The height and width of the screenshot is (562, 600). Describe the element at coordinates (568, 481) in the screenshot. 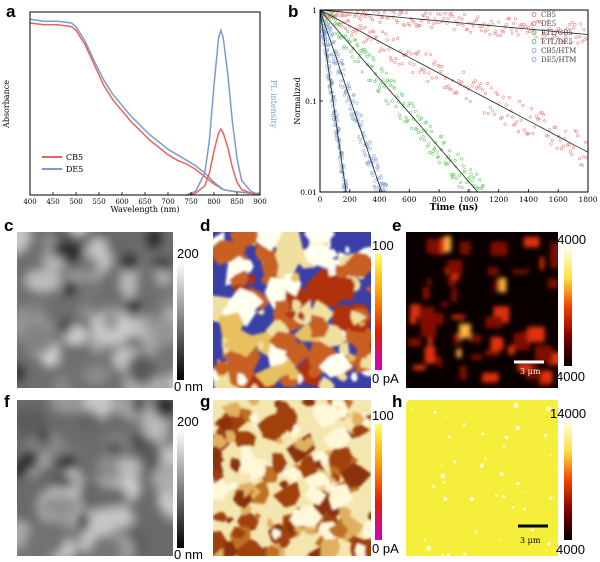

I see `colorbar-h` at that location.